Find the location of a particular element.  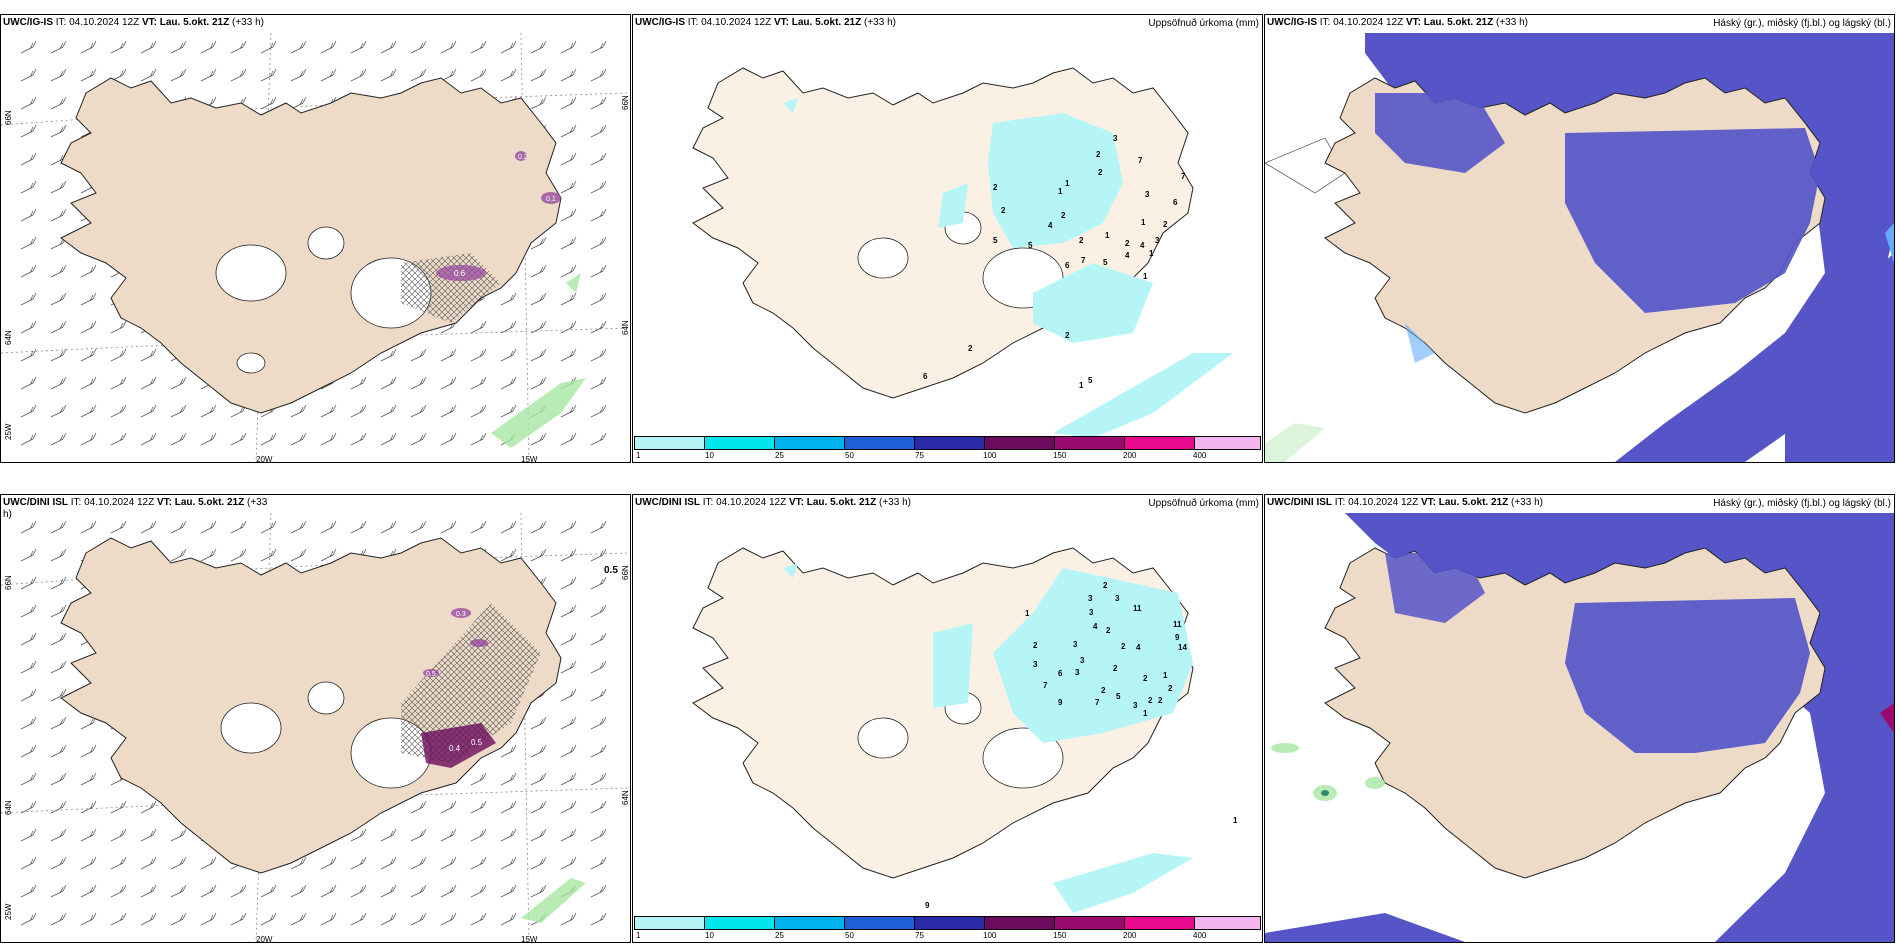

colorbar-tick: 50 is located at coordinates (849, 455).